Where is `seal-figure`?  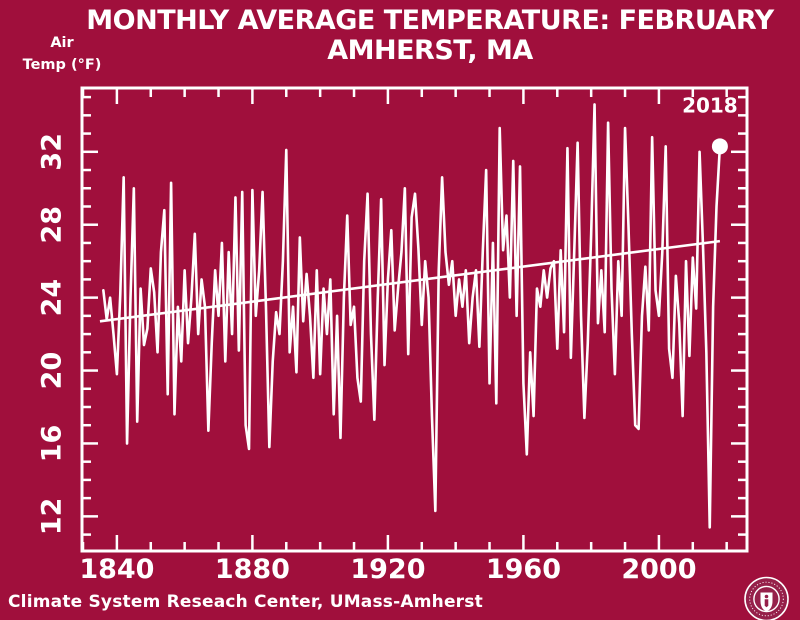
seal-figure is located at coordinates (766, 601).